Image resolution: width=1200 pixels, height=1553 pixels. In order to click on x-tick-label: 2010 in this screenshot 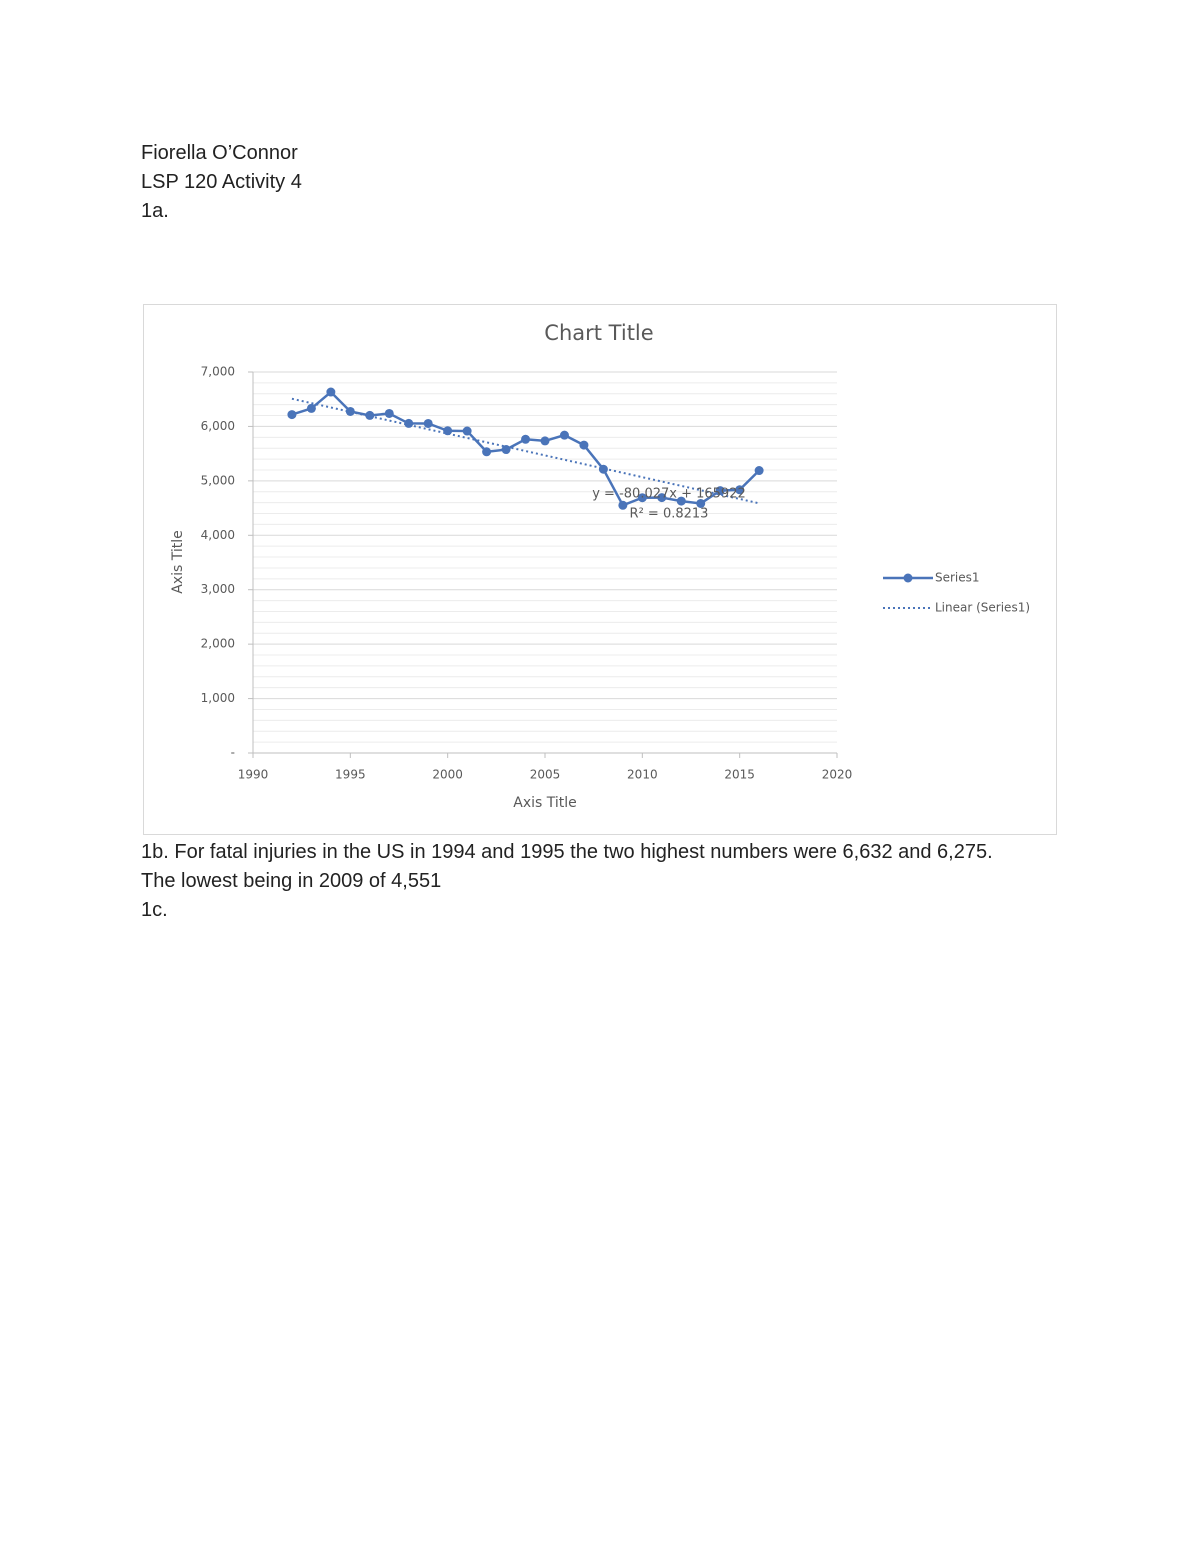, I will do `click(642, 775)`.